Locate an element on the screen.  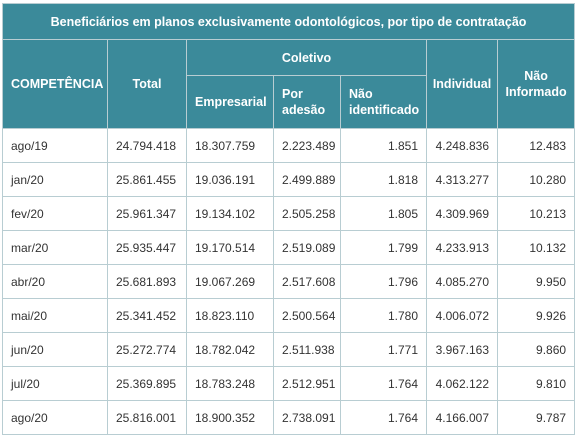
cell-total: 24.794.418 is located at coordinates (147, 145).